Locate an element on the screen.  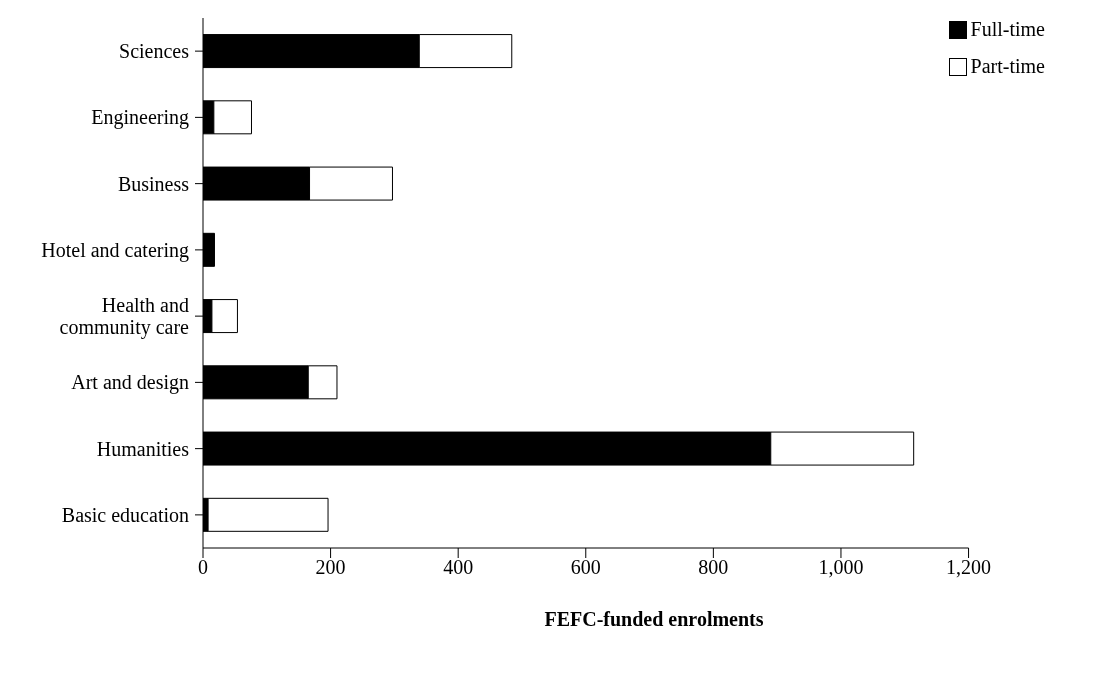
legend-label: Full-time is located at coordinates (1007, 29).